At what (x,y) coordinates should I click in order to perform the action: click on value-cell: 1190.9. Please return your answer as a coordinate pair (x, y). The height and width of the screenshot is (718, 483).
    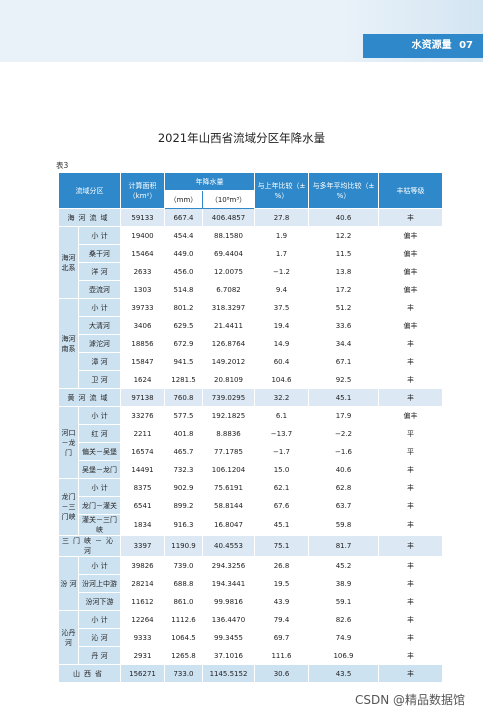
    Looking at the image, I should click on (183, 546).